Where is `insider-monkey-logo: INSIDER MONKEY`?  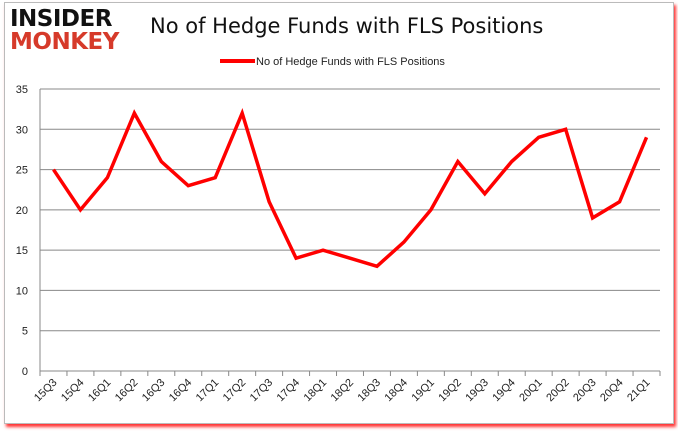
insider-monkey-logo: INSIDER MONKEY is located at coordinates (64, 31).